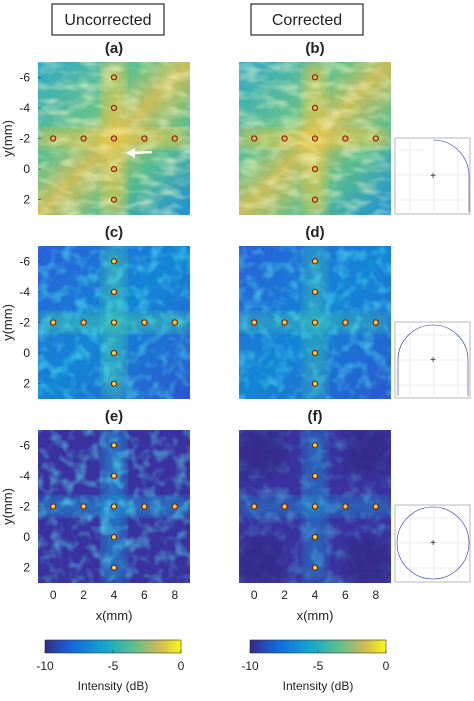 This screenshot has height=701, width=474. What do you see at coordinates (314, 232) in the screenshot?
I see `panel-label: (d)` at bounding box center [314, 232].